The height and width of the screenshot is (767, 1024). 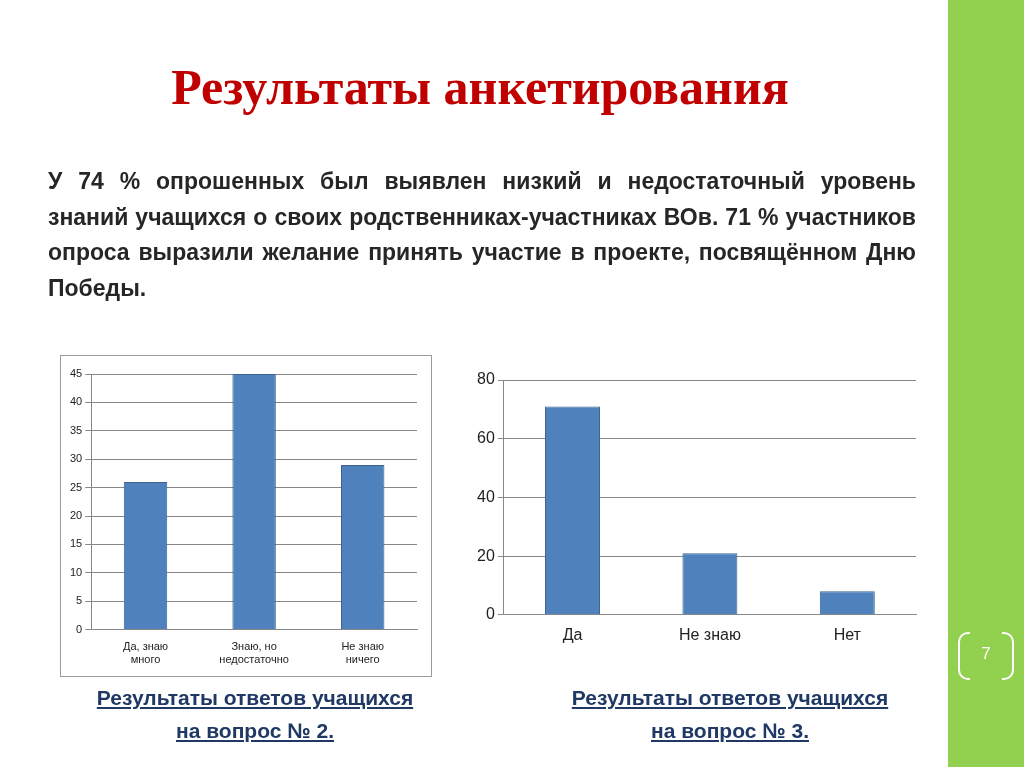 I want to click on y-tick-label: 10, so click(x=76, y=571).